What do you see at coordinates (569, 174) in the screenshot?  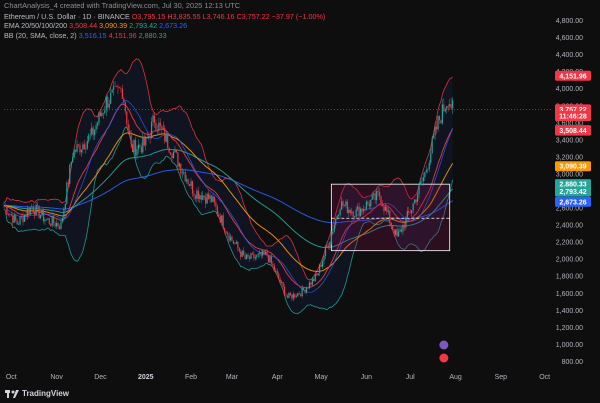 I see `y-tick-label: 3,000.00` at bounding box center [569, 174].